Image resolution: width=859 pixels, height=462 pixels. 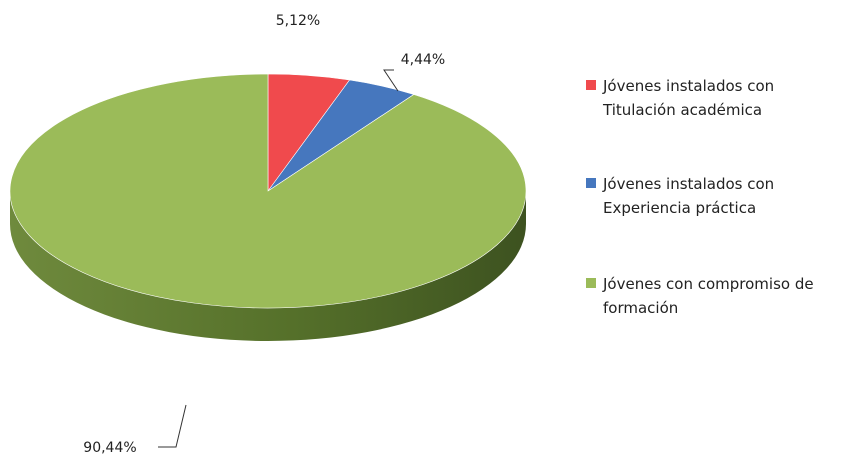 What do you see at coordinates (591, 183) in the screenshot?
I see `legend-swatch-blue` at bounding box center [591, 183].